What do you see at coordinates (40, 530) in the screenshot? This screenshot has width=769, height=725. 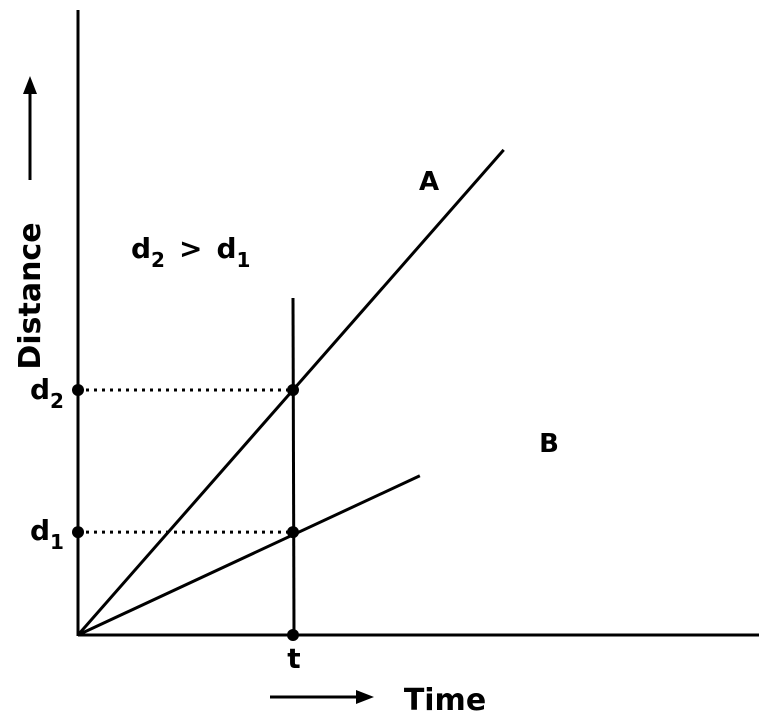 I see `d1-tick-letter: d` at bounding box center [40, 530].